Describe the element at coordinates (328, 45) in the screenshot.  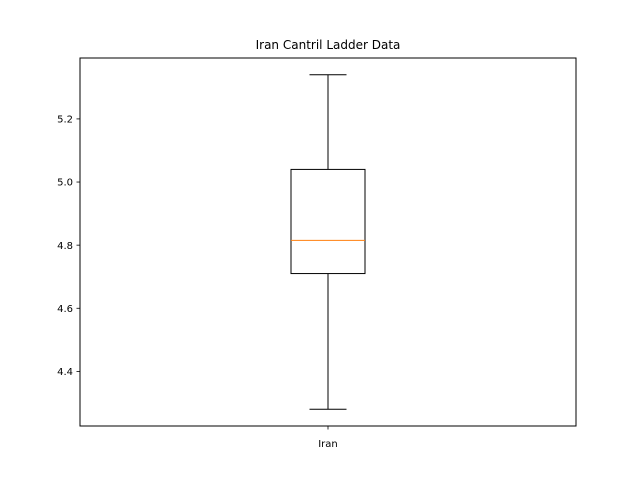
I see `chart-title: Iran Cantril Ladder Data` at that location.